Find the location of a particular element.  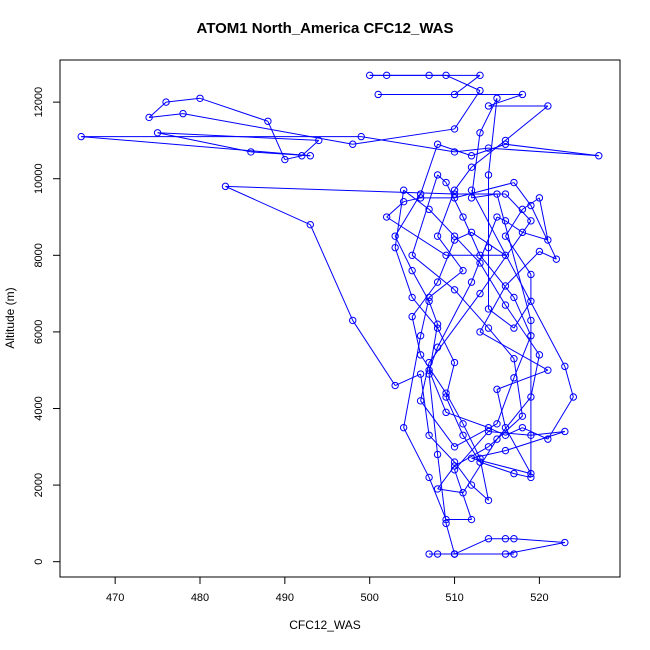

y-tick-label: 12000 is located at coordinates (39, 102).